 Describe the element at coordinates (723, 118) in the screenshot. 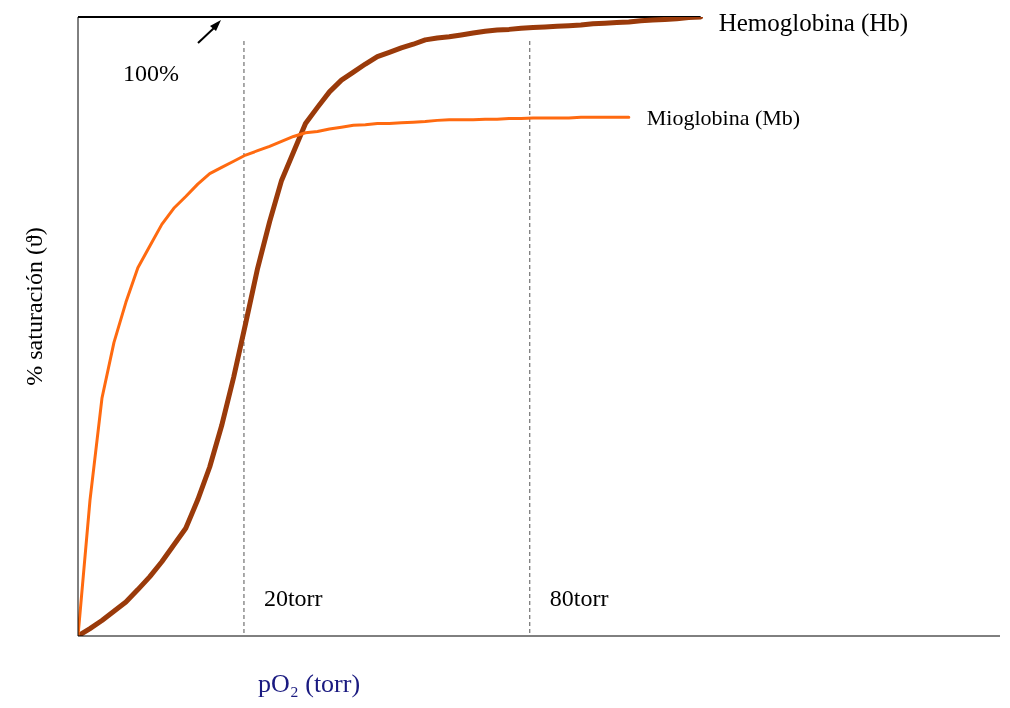

I see `series-label: Mioglobina (Mb)` at that location.